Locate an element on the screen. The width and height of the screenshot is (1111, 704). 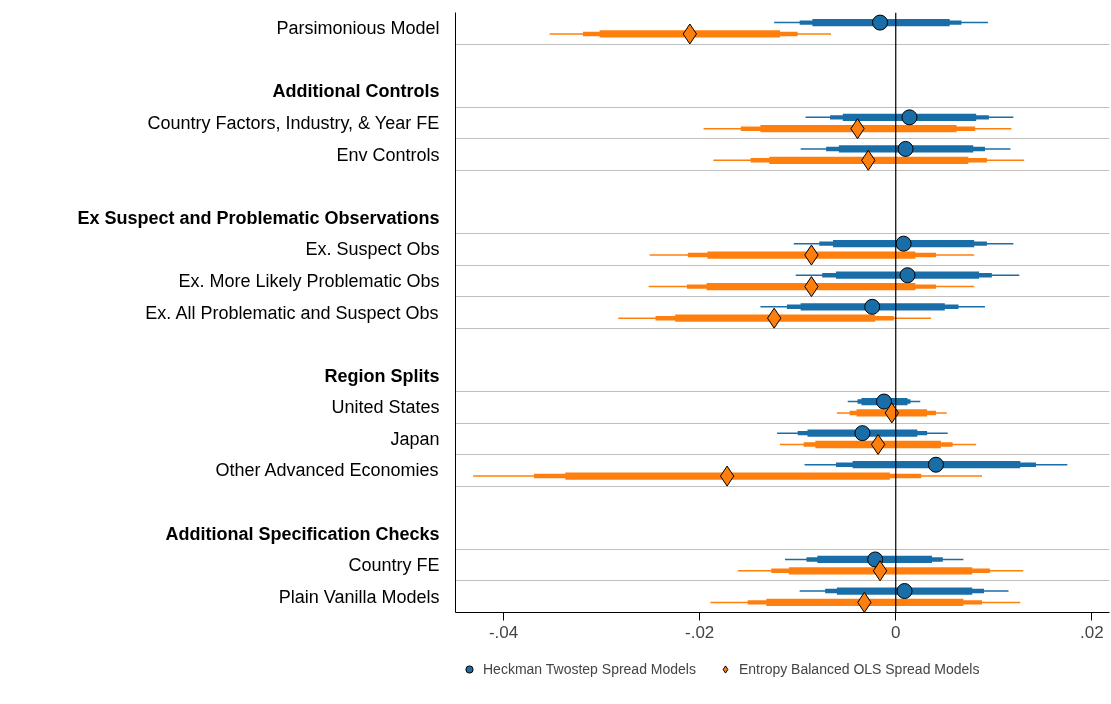
y-tick-label: Country Factors, Industry, & Year FE is located at coordinates (293, 123).